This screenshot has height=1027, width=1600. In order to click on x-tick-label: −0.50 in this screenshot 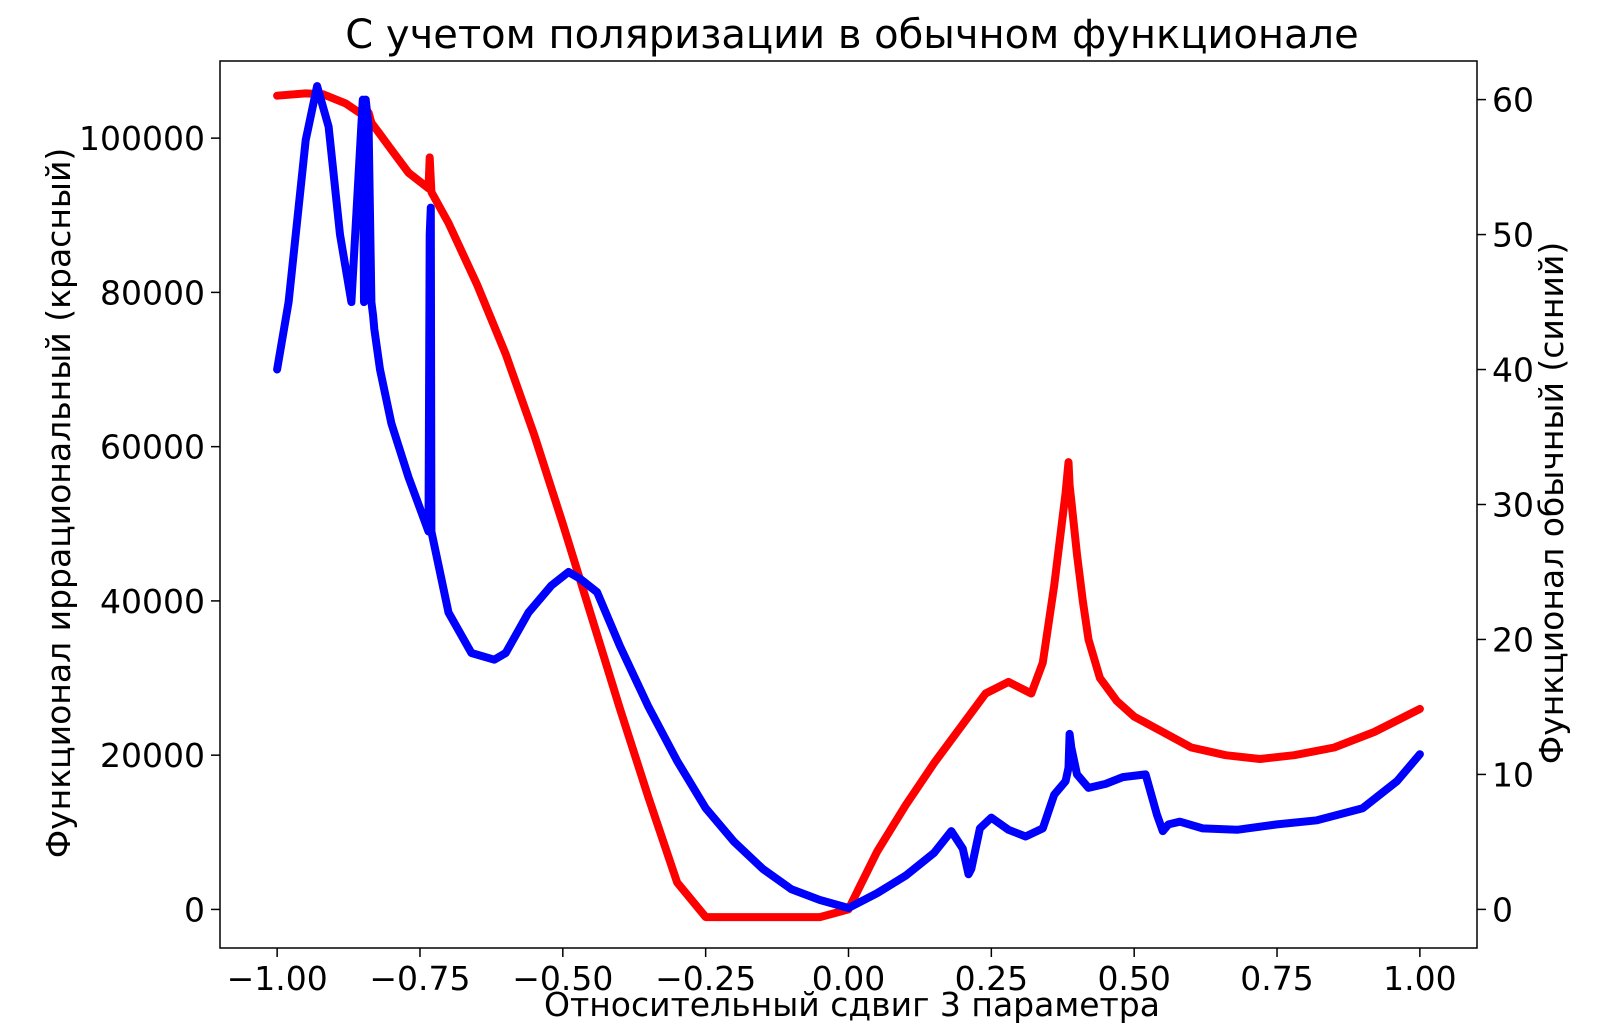, I will do `click(562, 978)`.